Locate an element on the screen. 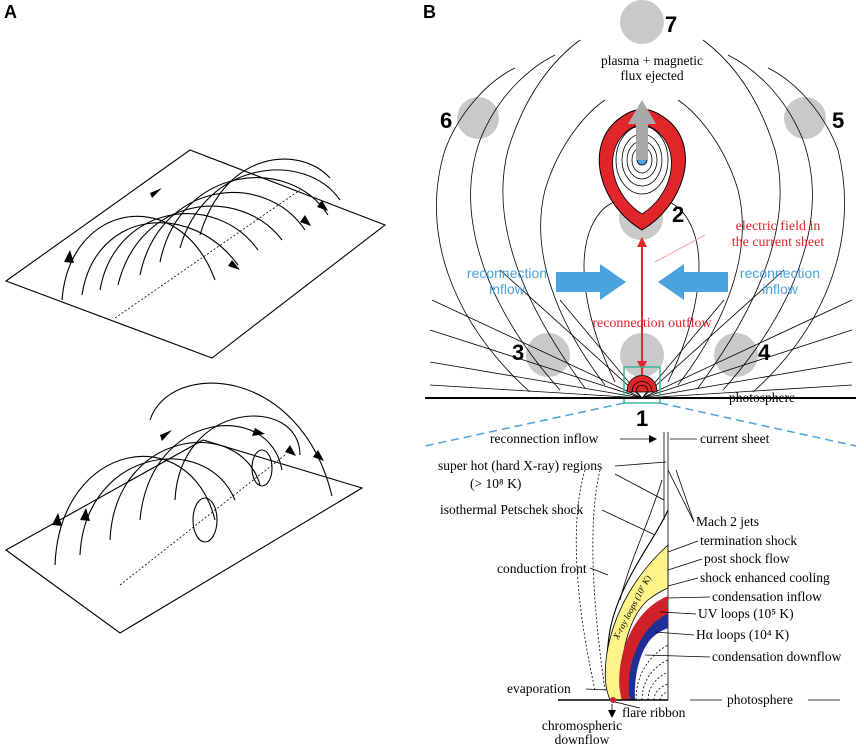  ejection-arrow is located at coordinates (642, 130).